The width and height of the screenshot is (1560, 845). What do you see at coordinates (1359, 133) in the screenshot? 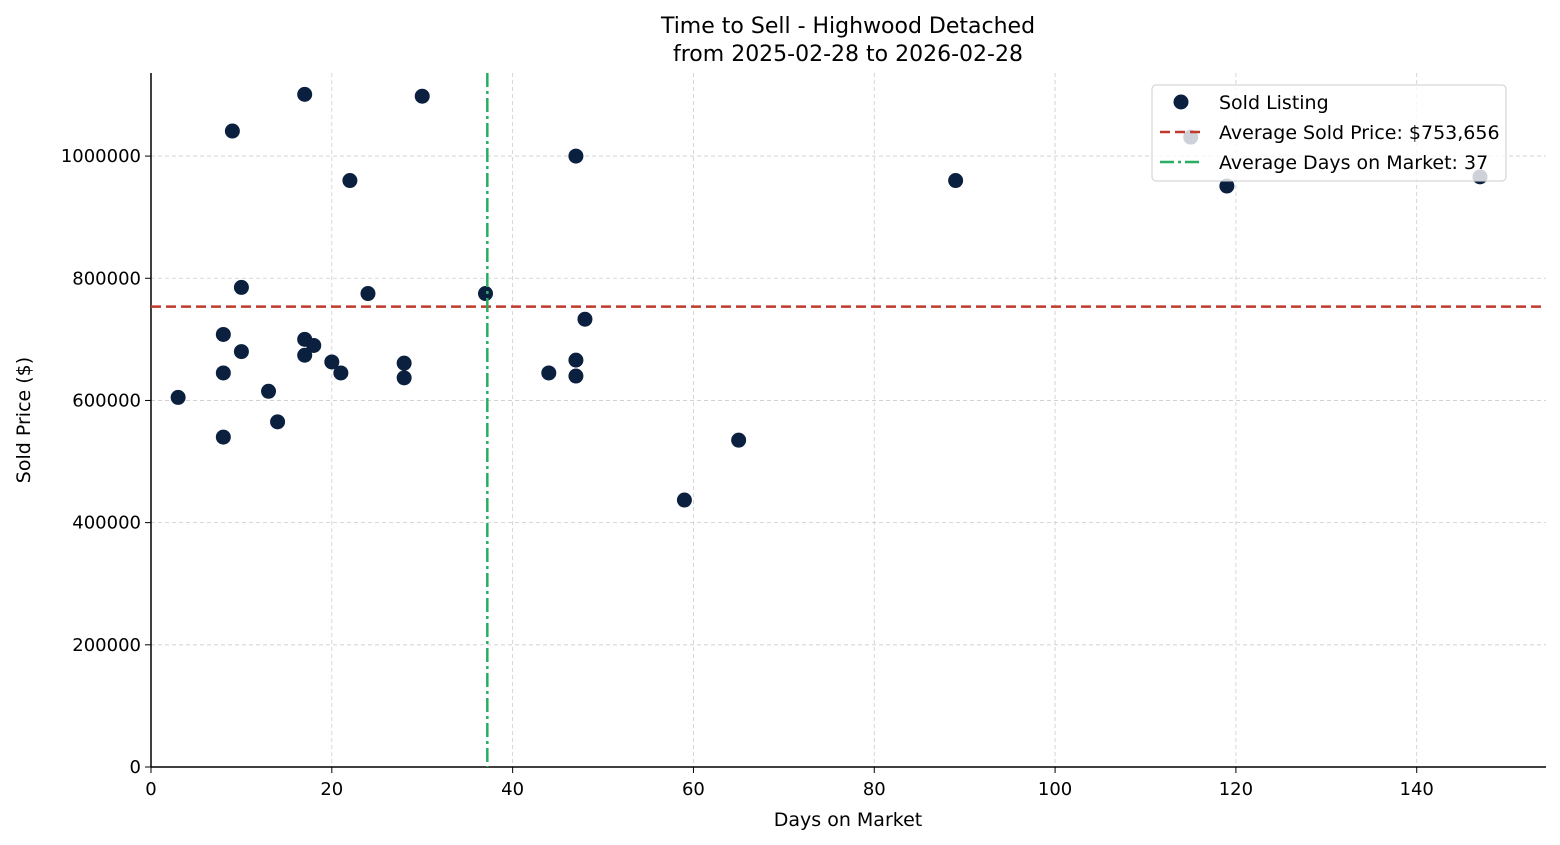
I see `legend-label-average-price: Average Sold Price: $753,656` at bounding box center [1359, 133].